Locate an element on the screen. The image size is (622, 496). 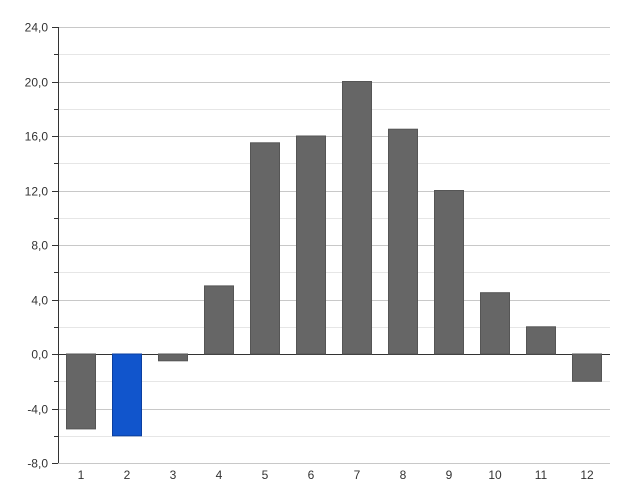
y-tick-label: 8,0 is located at coordinates (39, 246).